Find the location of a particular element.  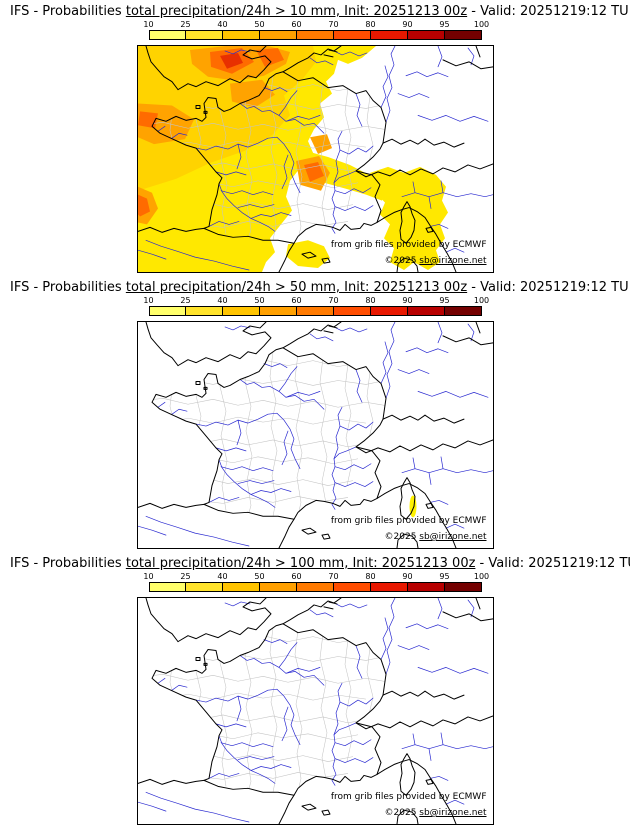

precip-overlay-10mm is located at coordinates (292, 159).